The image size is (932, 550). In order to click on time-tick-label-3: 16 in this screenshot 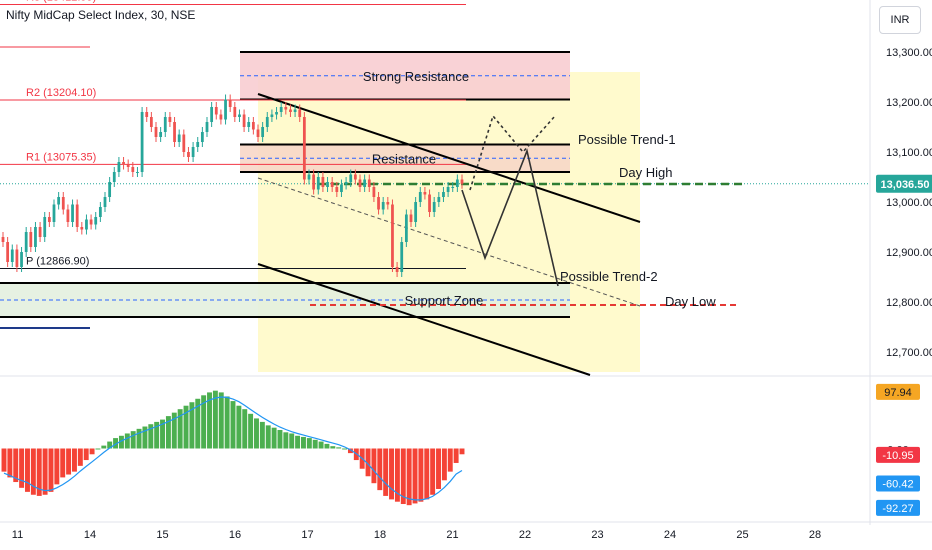, I will do `click(235, 535)`.